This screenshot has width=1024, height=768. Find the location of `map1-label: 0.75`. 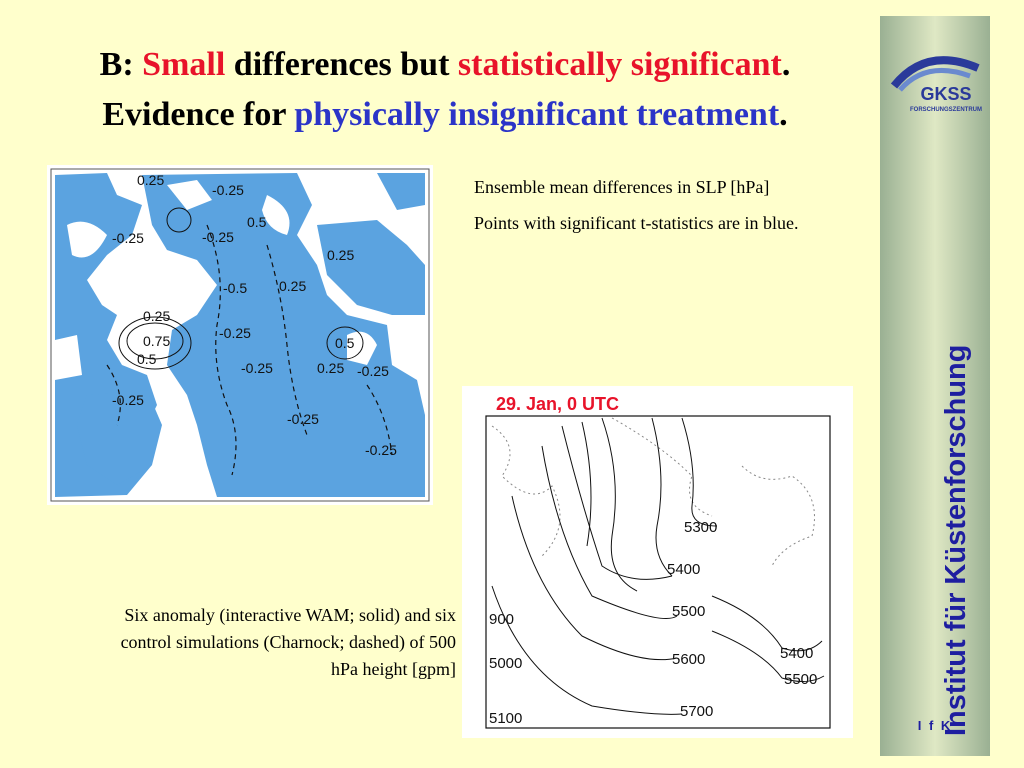

map1-label: 0.75 is located at coordinates (156, 341).